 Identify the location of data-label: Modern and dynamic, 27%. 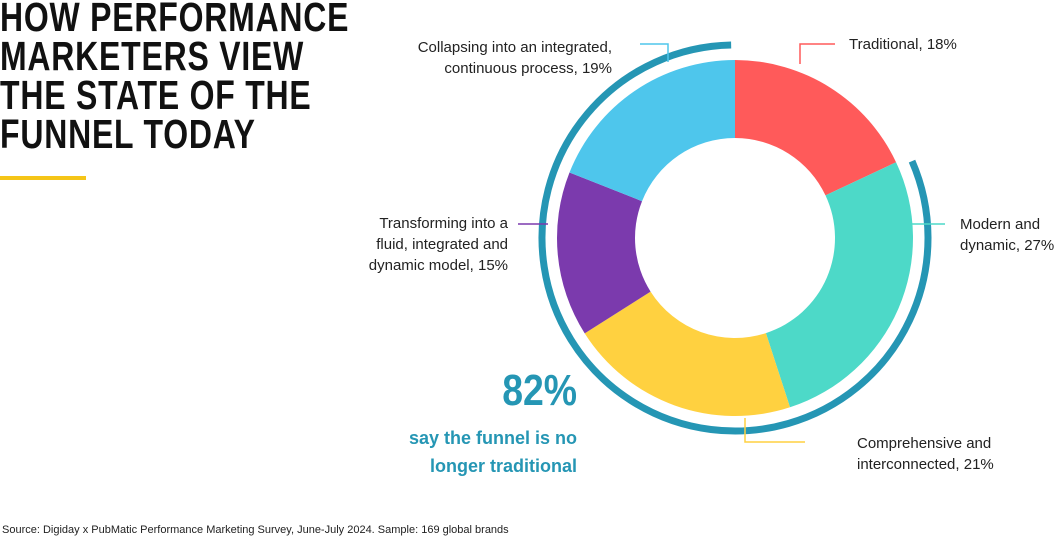
(1007, 235).